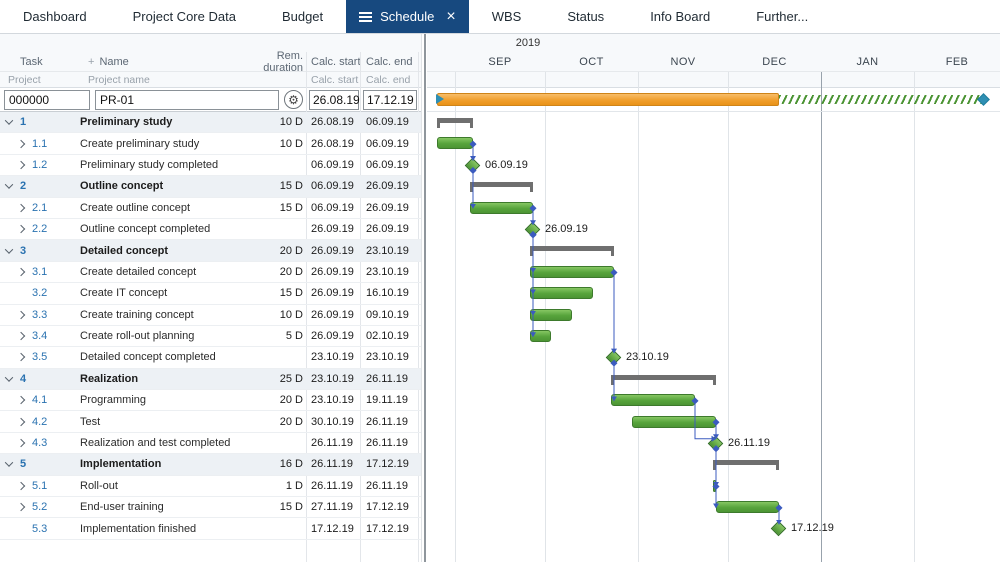 This screenshot has height=562, width=1000. What do you see at coordinates (407, 16) in the screenshot?
I see `nav-tab-schedule: Schedule ×` at bounding box center [407, 16].